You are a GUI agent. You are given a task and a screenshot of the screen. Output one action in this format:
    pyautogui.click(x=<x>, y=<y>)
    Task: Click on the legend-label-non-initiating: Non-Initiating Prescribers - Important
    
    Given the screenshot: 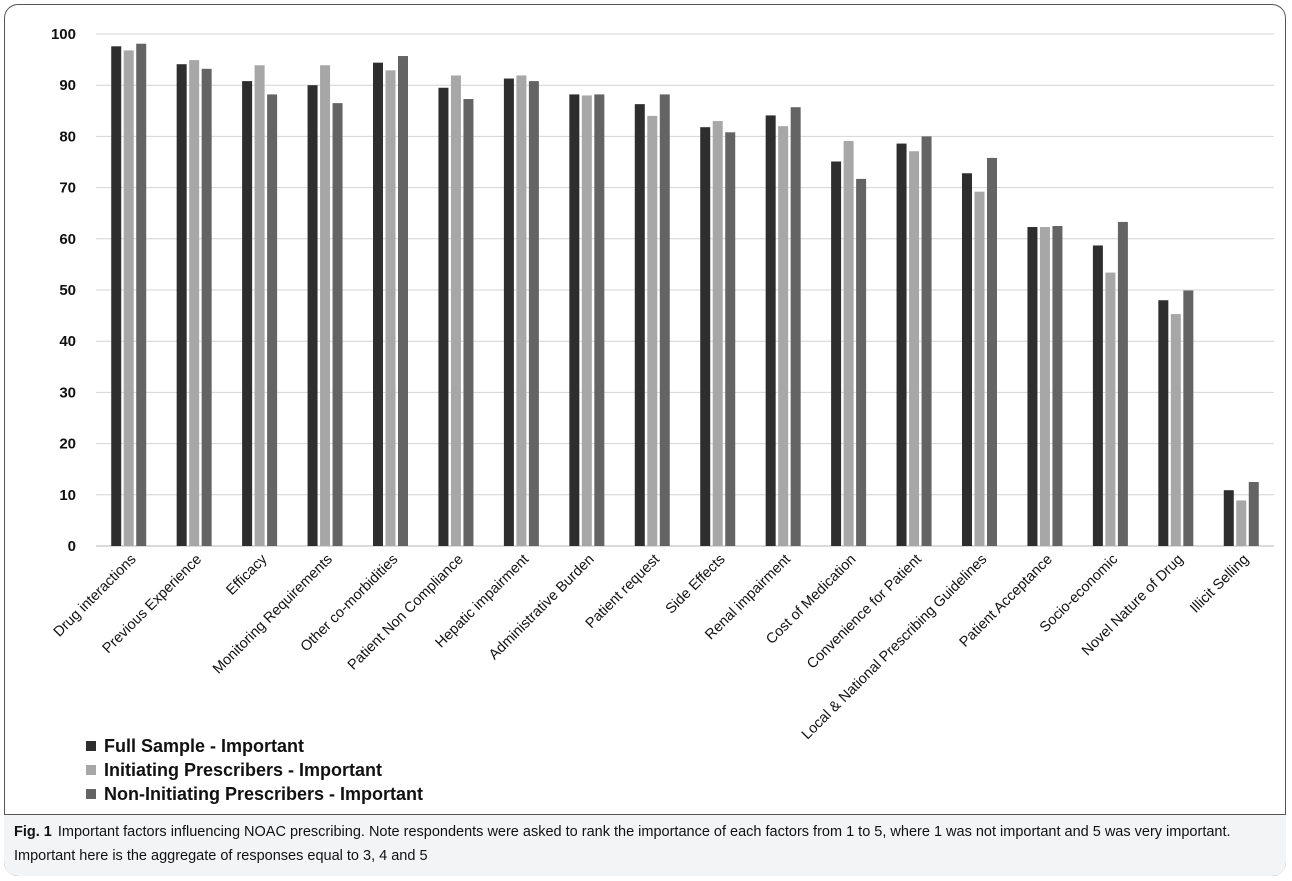 What is the action you would take?
    pyautogui.click(x=264, y=793)
    